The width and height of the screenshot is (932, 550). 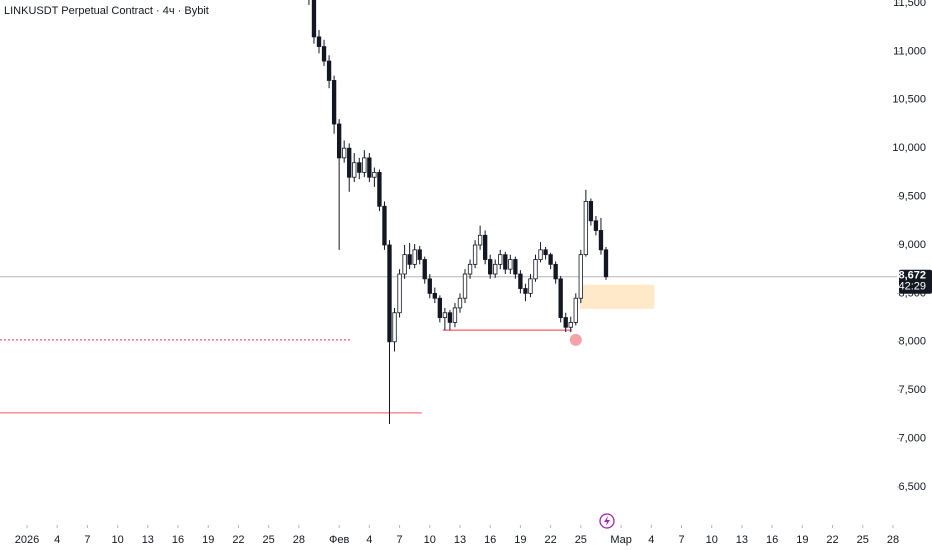 What do you see at coordinates (607, 521) in the screenshot?
I see `alert-icon` at bounding box center [607, 521].